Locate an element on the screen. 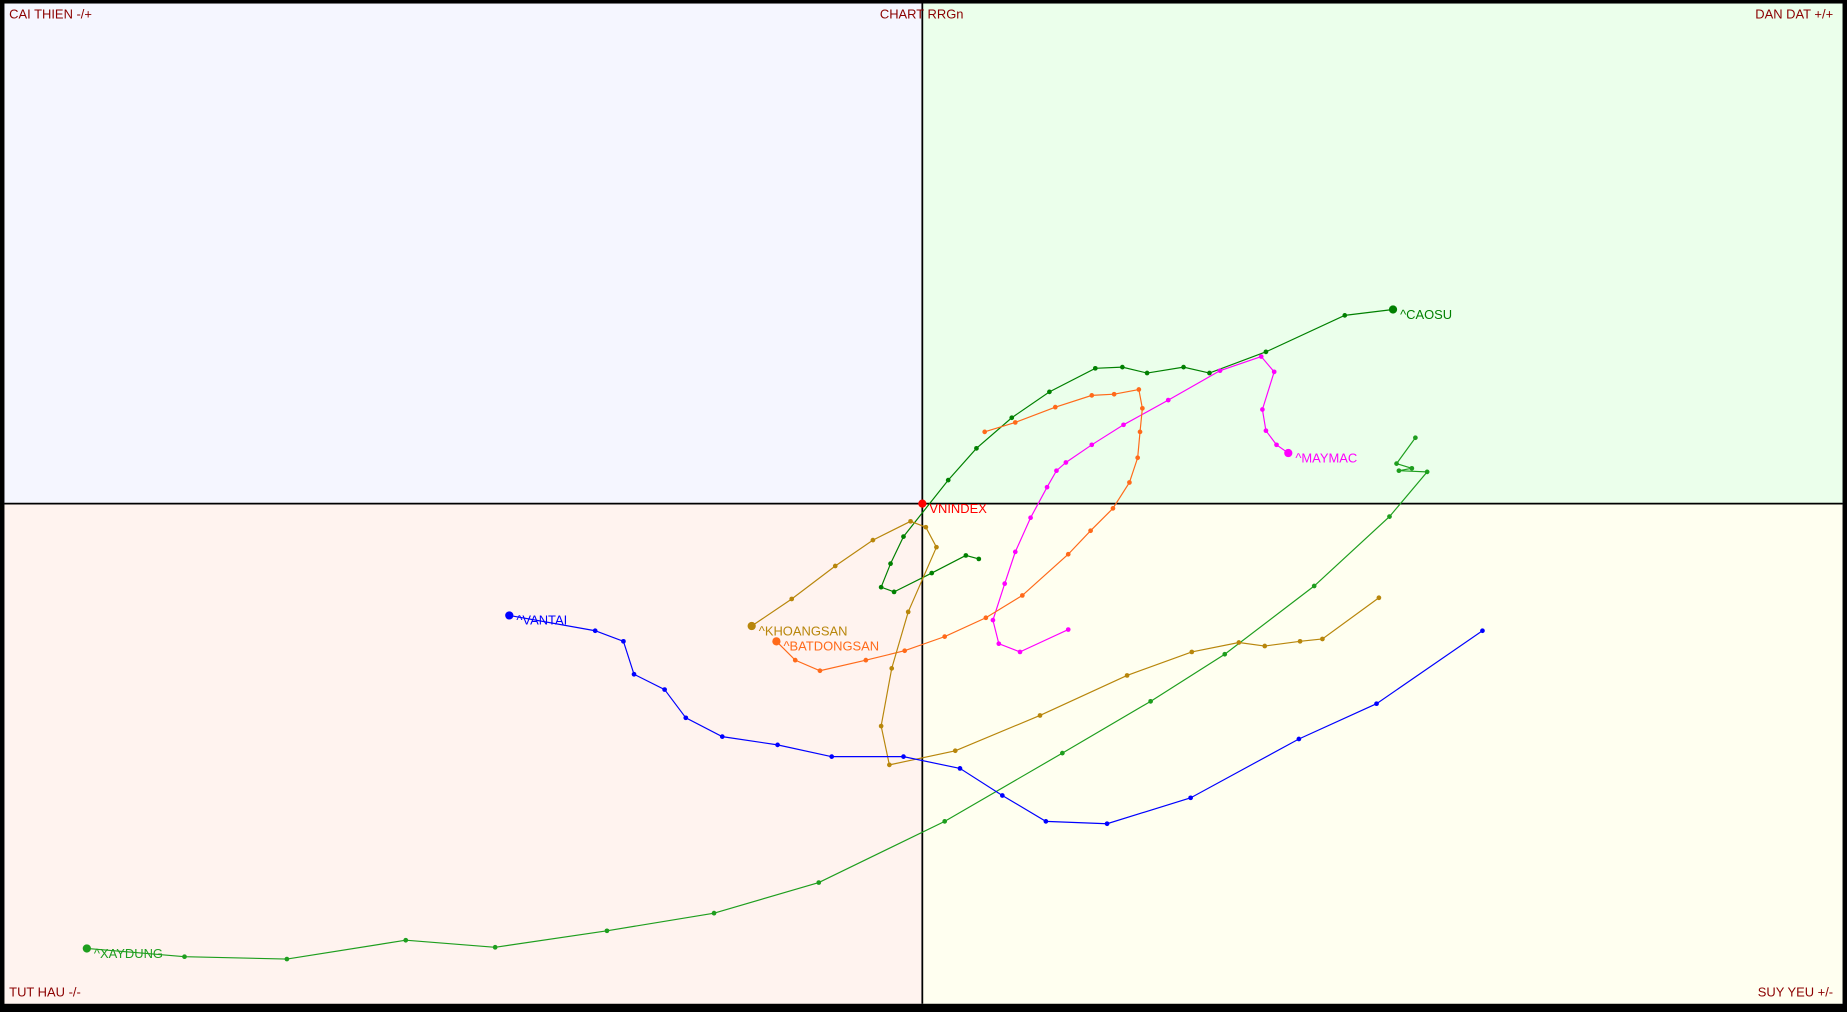  series-label: ^KHOANGSAN is located at coordinates (803, 630).